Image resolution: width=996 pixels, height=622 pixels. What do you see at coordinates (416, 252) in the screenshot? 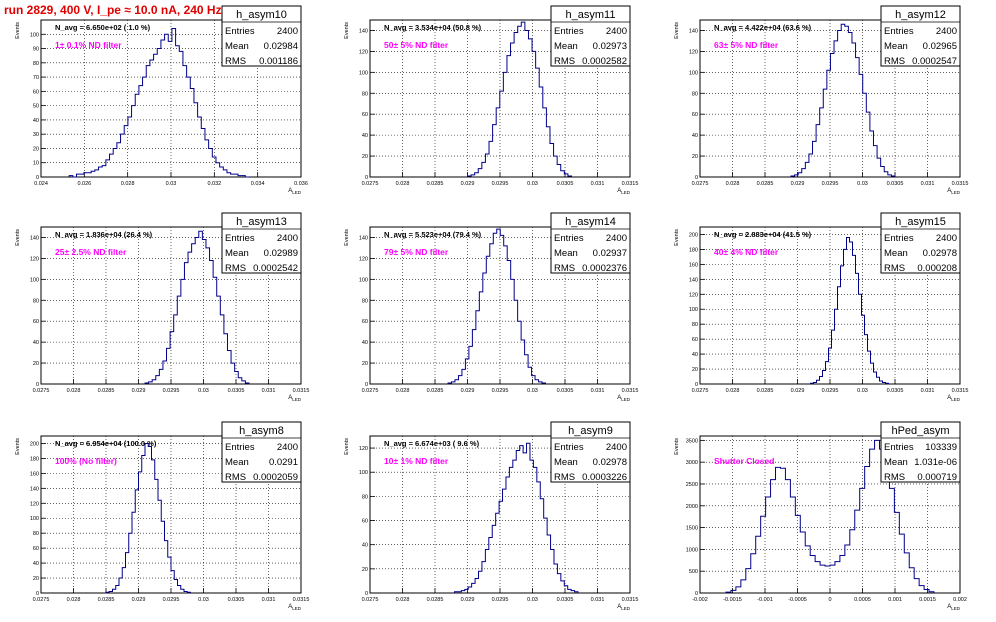
I see `filter-annotation: 79± 5% ND filter` at bounding box center [416, 252].